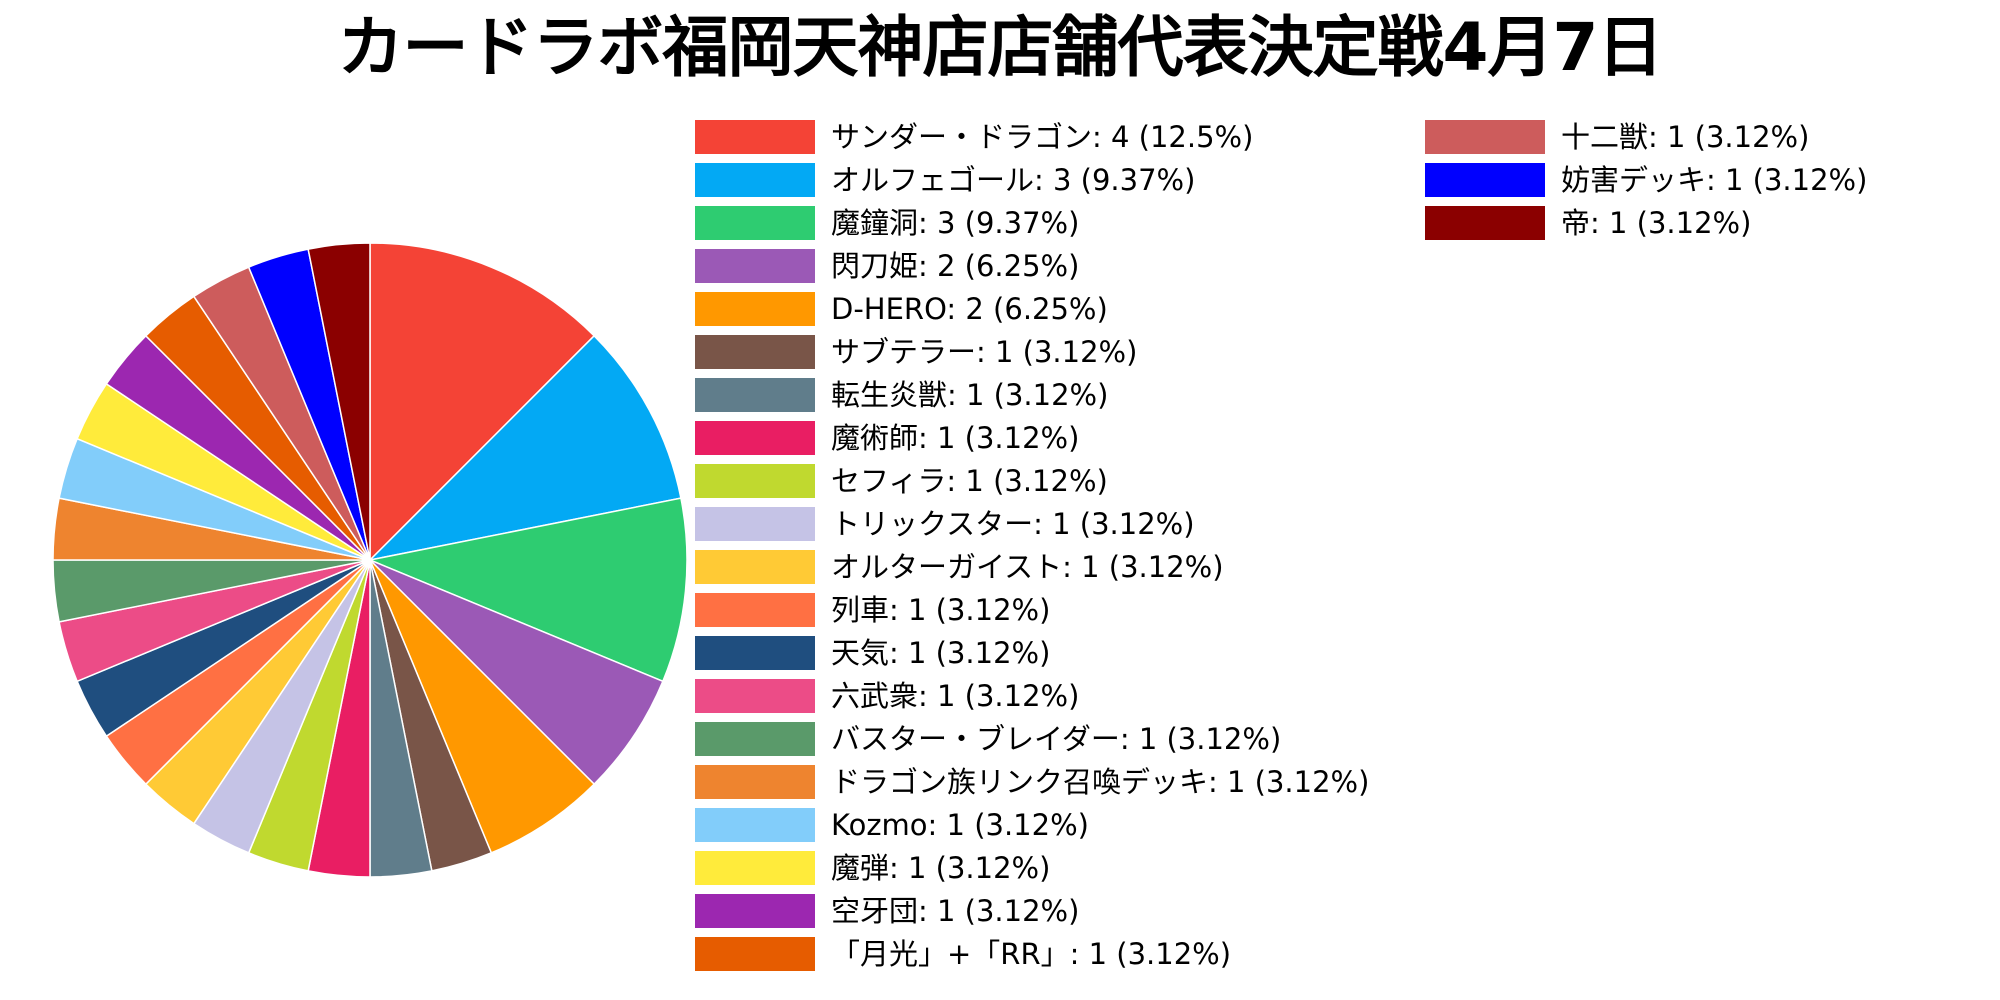 This screenshot has width=2000, height=1000. Describe the element at coordinates (1027, 566) in the screenshot. I see `legend-label: オルターガイスト: 1 (3.12%)` at that location.